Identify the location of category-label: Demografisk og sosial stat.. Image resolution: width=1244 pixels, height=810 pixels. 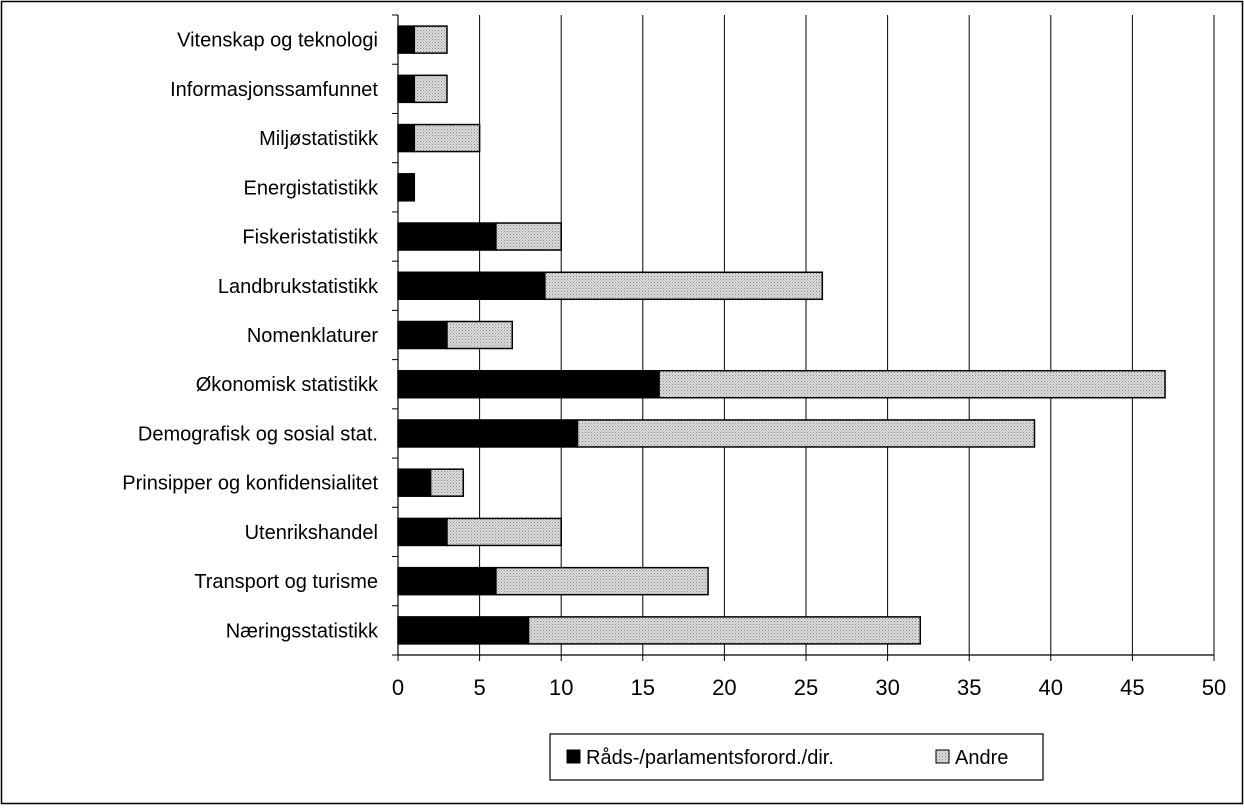
(258, 434).